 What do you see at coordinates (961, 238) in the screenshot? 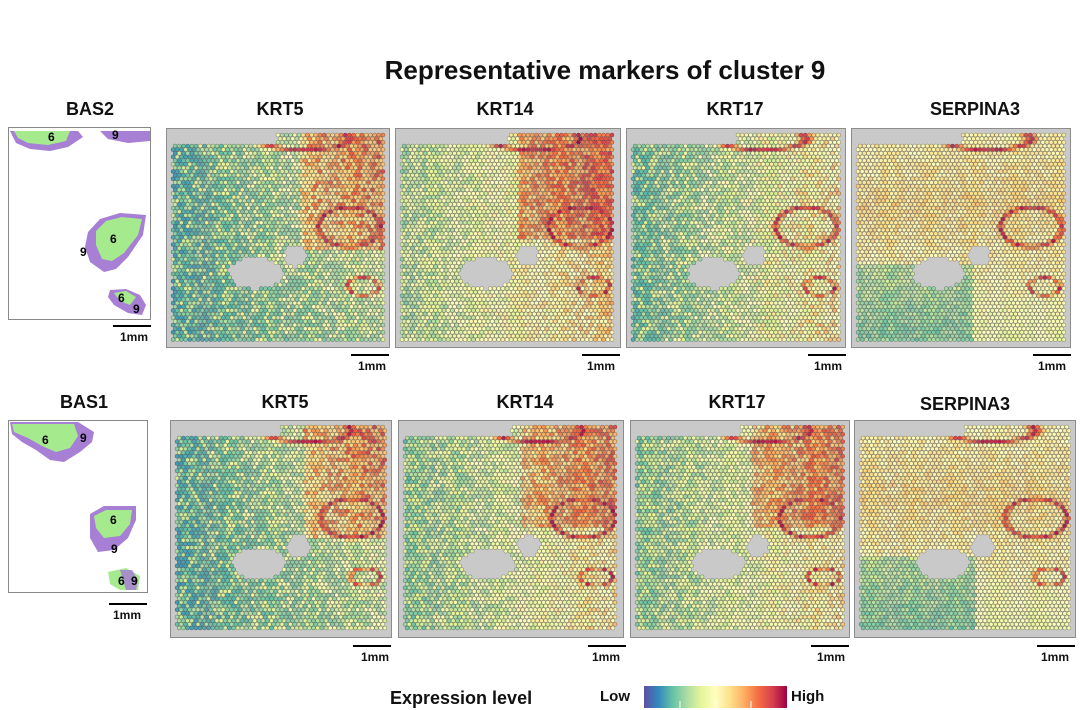
I see `expression-map-serpina3-row1` at bounding box center [961, 238].